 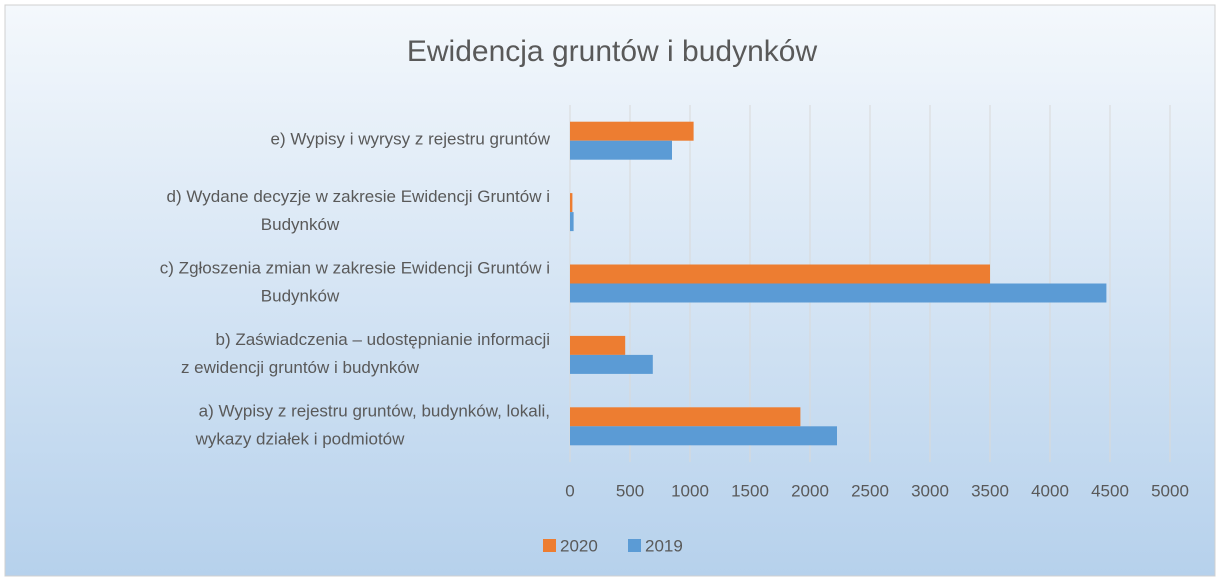 What do you see at coordinates (612, 51) in the screenshot?
I see `chart-title: Ewidencja gruntów i budynków` at bounding box center [612, 51].